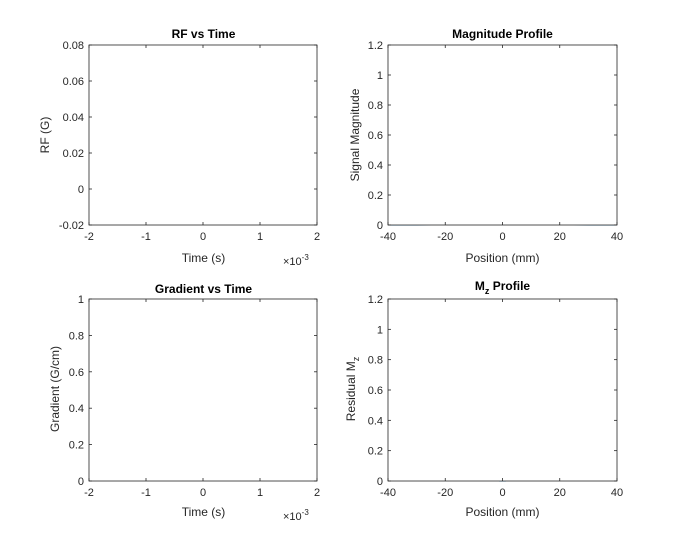  Describe the element at coordinates (73, 46) in the screenshot. I see `rf-ytick-label-5: 0.08` at that location.